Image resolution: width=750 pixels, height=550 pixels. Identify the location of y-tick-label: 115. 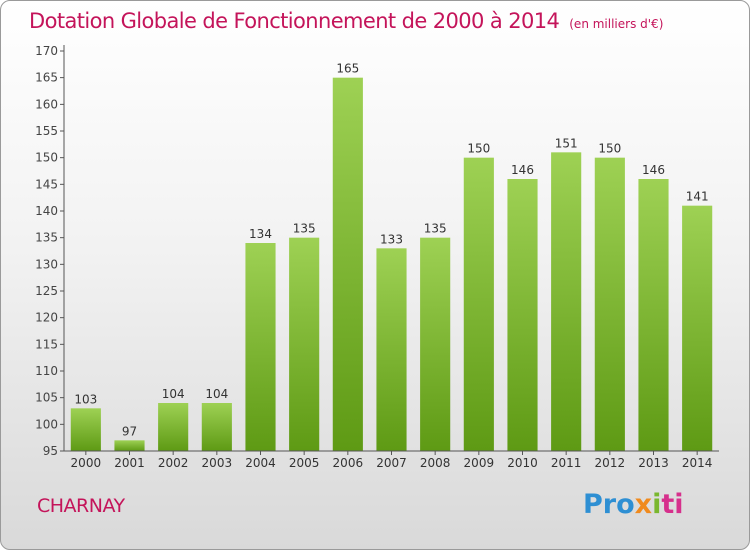
(46, 344).